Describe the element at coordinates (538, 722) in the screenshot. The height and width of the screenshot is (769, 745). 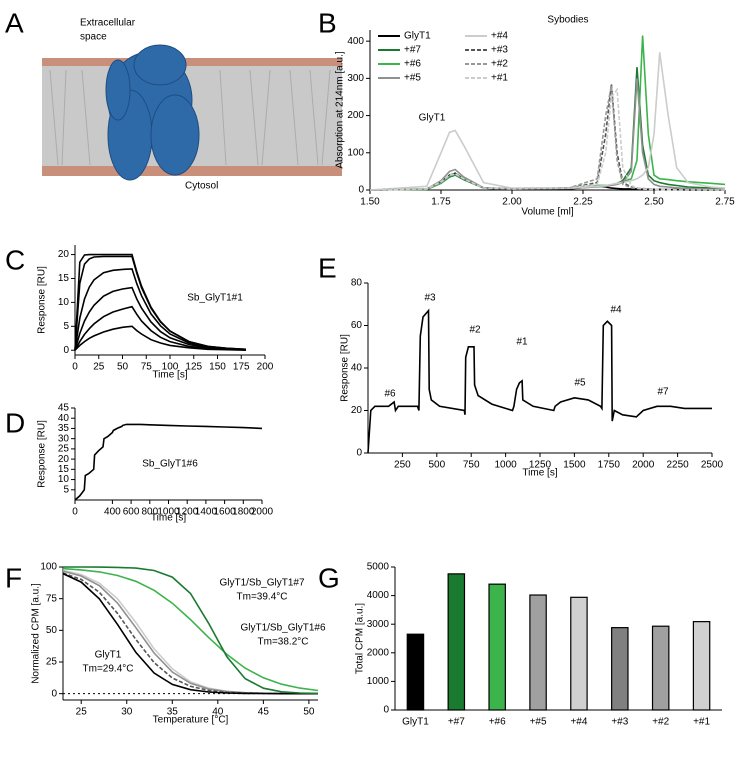
I see `x-tick-label: +#5` at that location.